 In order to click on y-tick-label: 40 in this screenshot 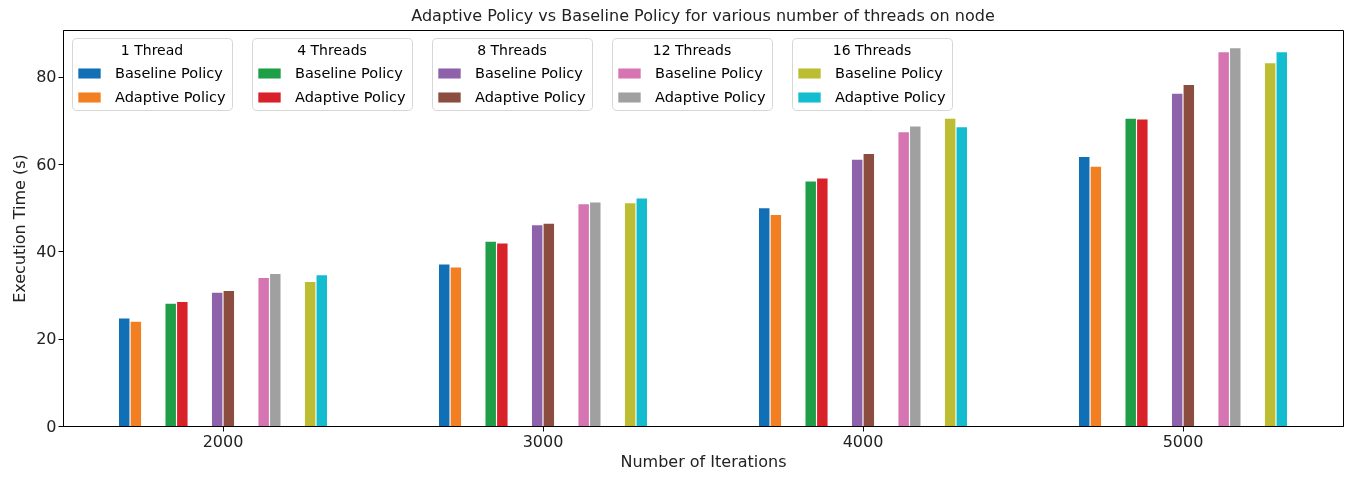, I will do `click(46, 251)`.